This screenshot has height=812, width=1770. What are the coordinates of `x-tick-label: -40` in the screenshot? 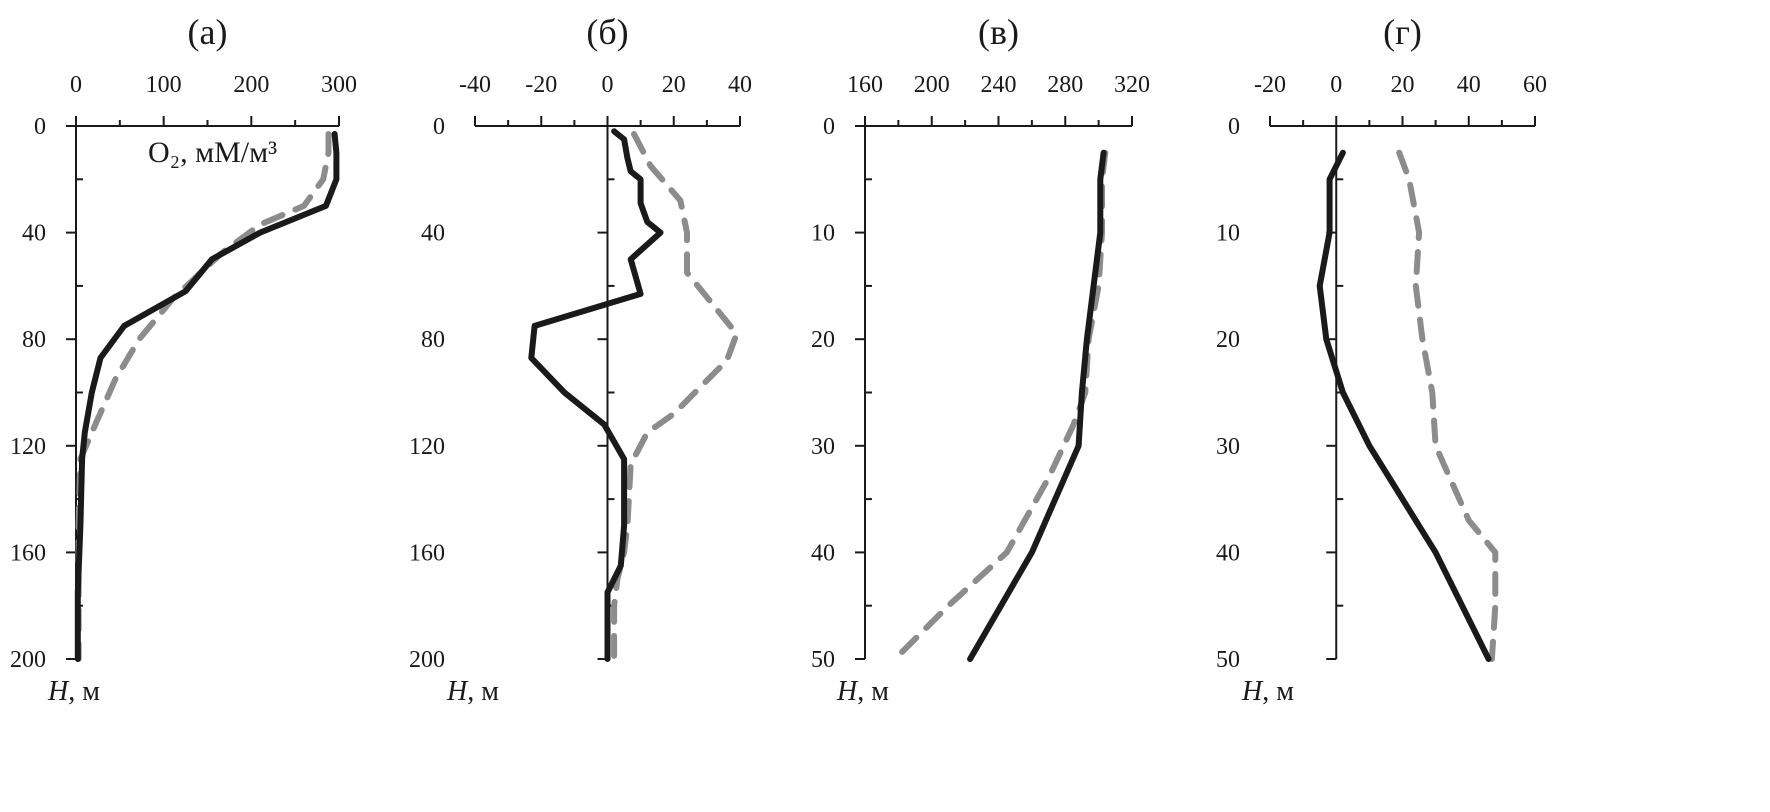 It's located at (475, 85).